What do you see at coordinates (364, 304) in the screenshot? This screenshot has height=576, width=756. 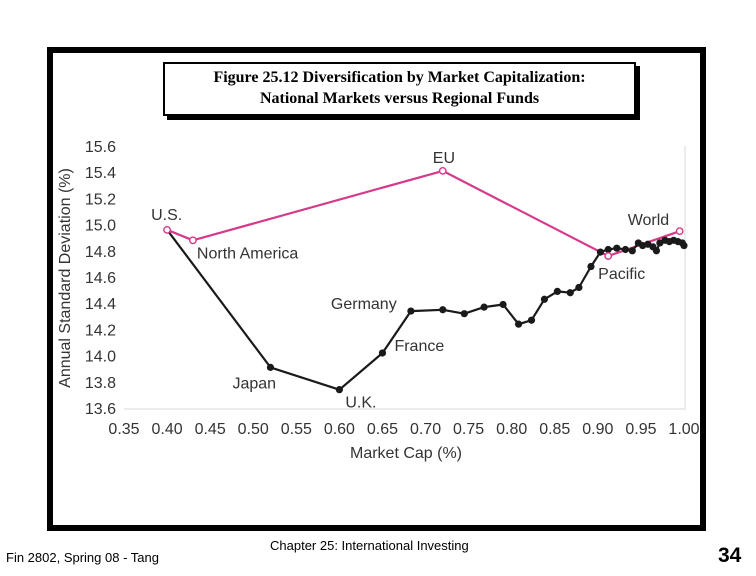 I see `annotation-label: Germany` at bounding box center [364, 304].